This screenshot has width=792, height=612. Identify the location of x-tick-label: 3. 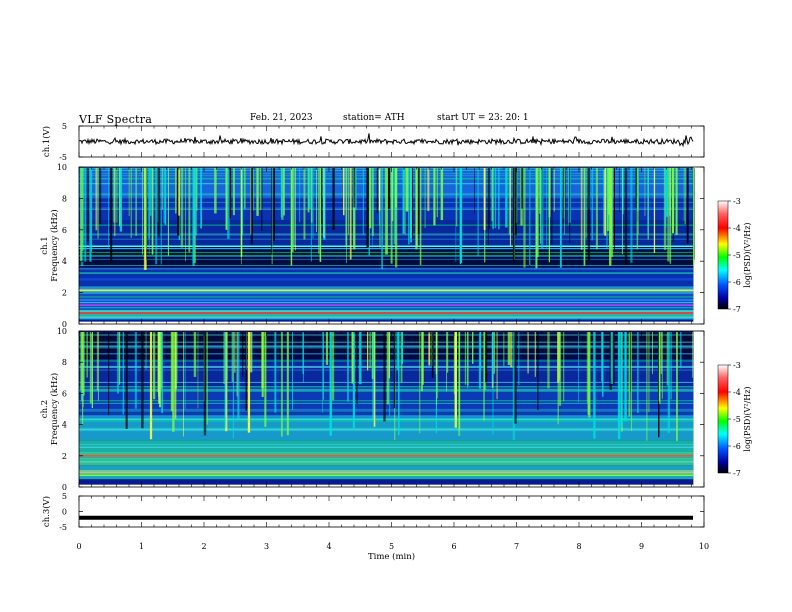
(266, 546).